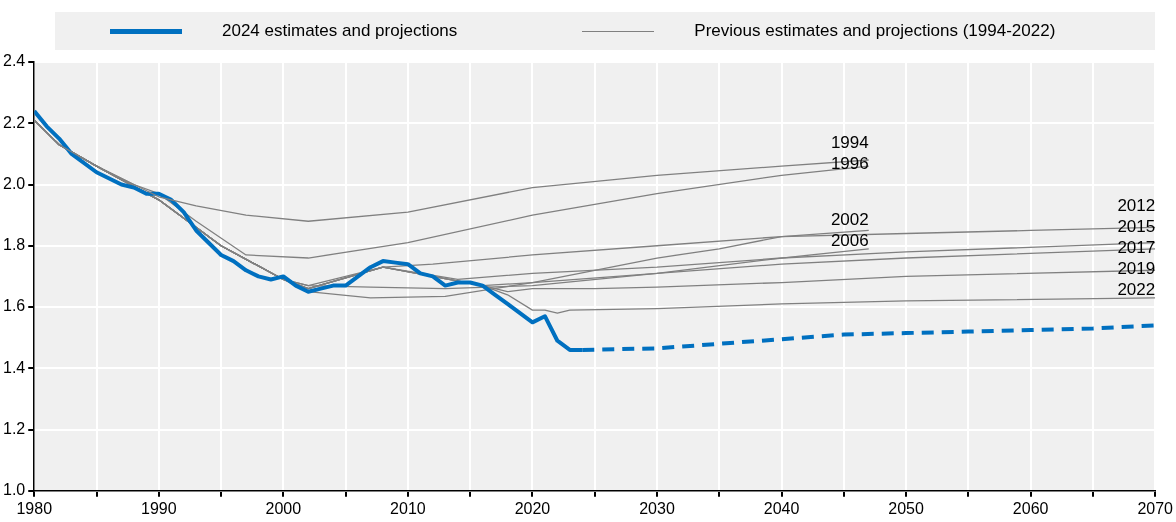 This screenshot has width=1176, height=522. Describe the element at coordinates (14, 122) in the screenshot. I see `y-tick-label: 2.2` at that location.